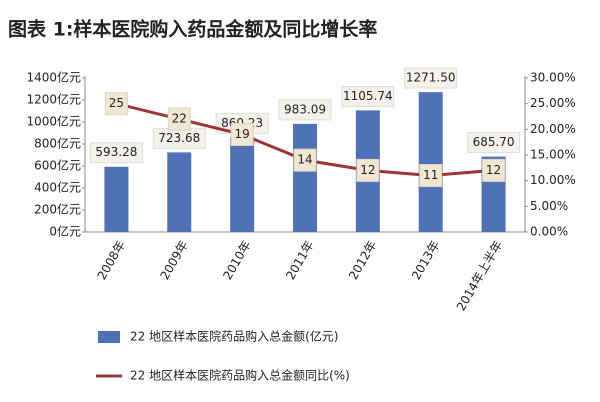 This screenshot has width=600, height=402. I want to click on y2-tick-label: 25.00%, so click(553, 103).